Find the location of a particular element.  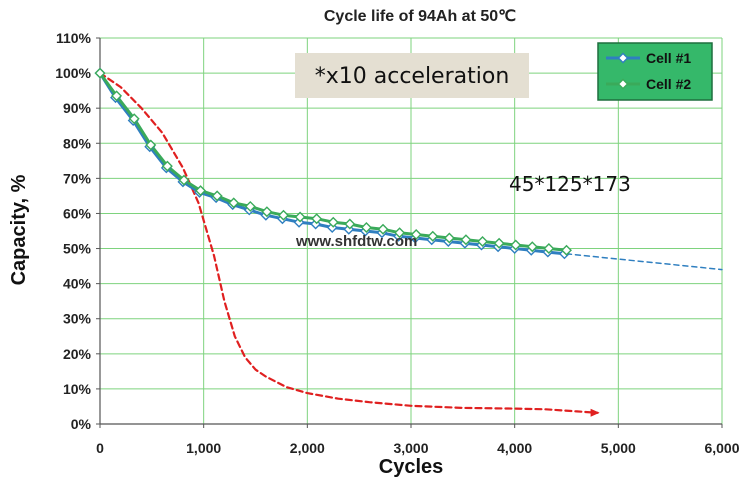

watermark-text: www.shfdtw.com is located at coordinates (356, 241).